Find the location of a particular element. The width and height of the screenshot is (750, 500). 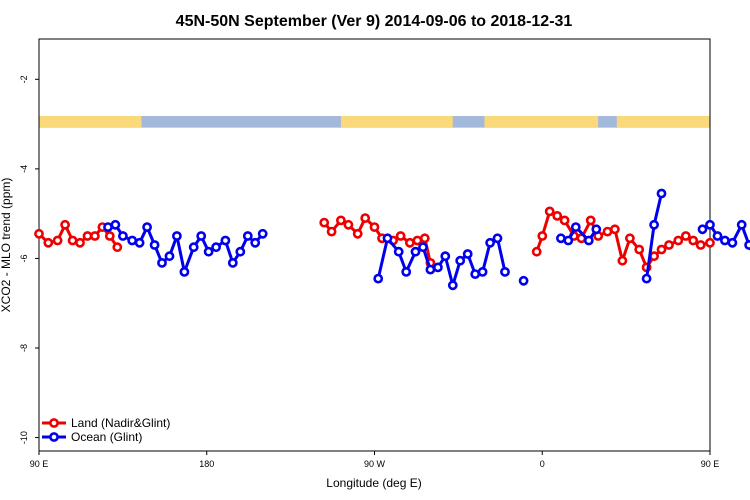

land-ocean-strip is located at coordinates (374, 122).